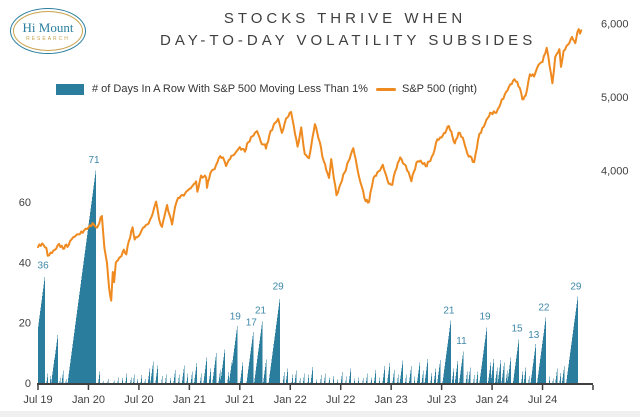 Image resolution: width=640 pixels, height=417 pixels. Describe the element at coordinates (461, 341) in the screenshot. I see `bar-peak-label: 11` at that location.